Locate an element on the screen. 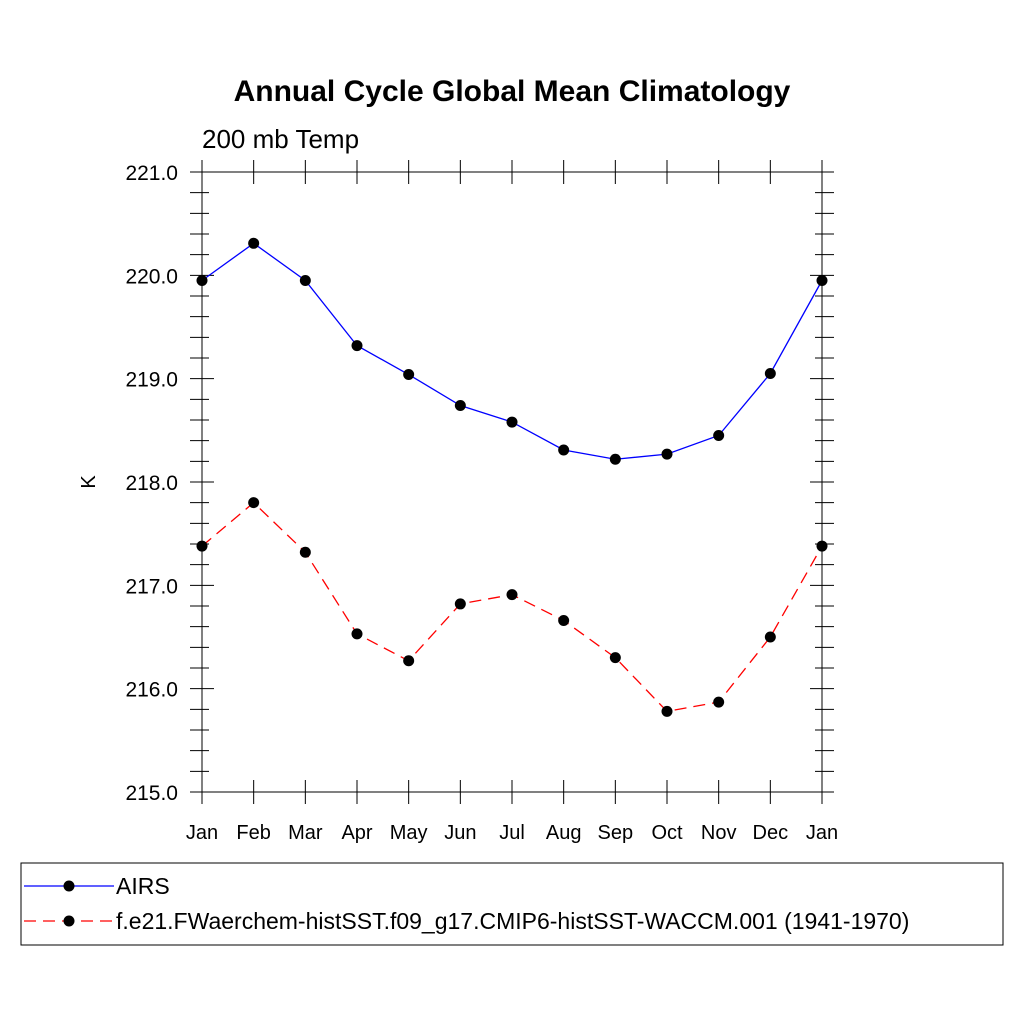  chart-subtitle: 200 mb Temp is located at coordinates (280, 139).